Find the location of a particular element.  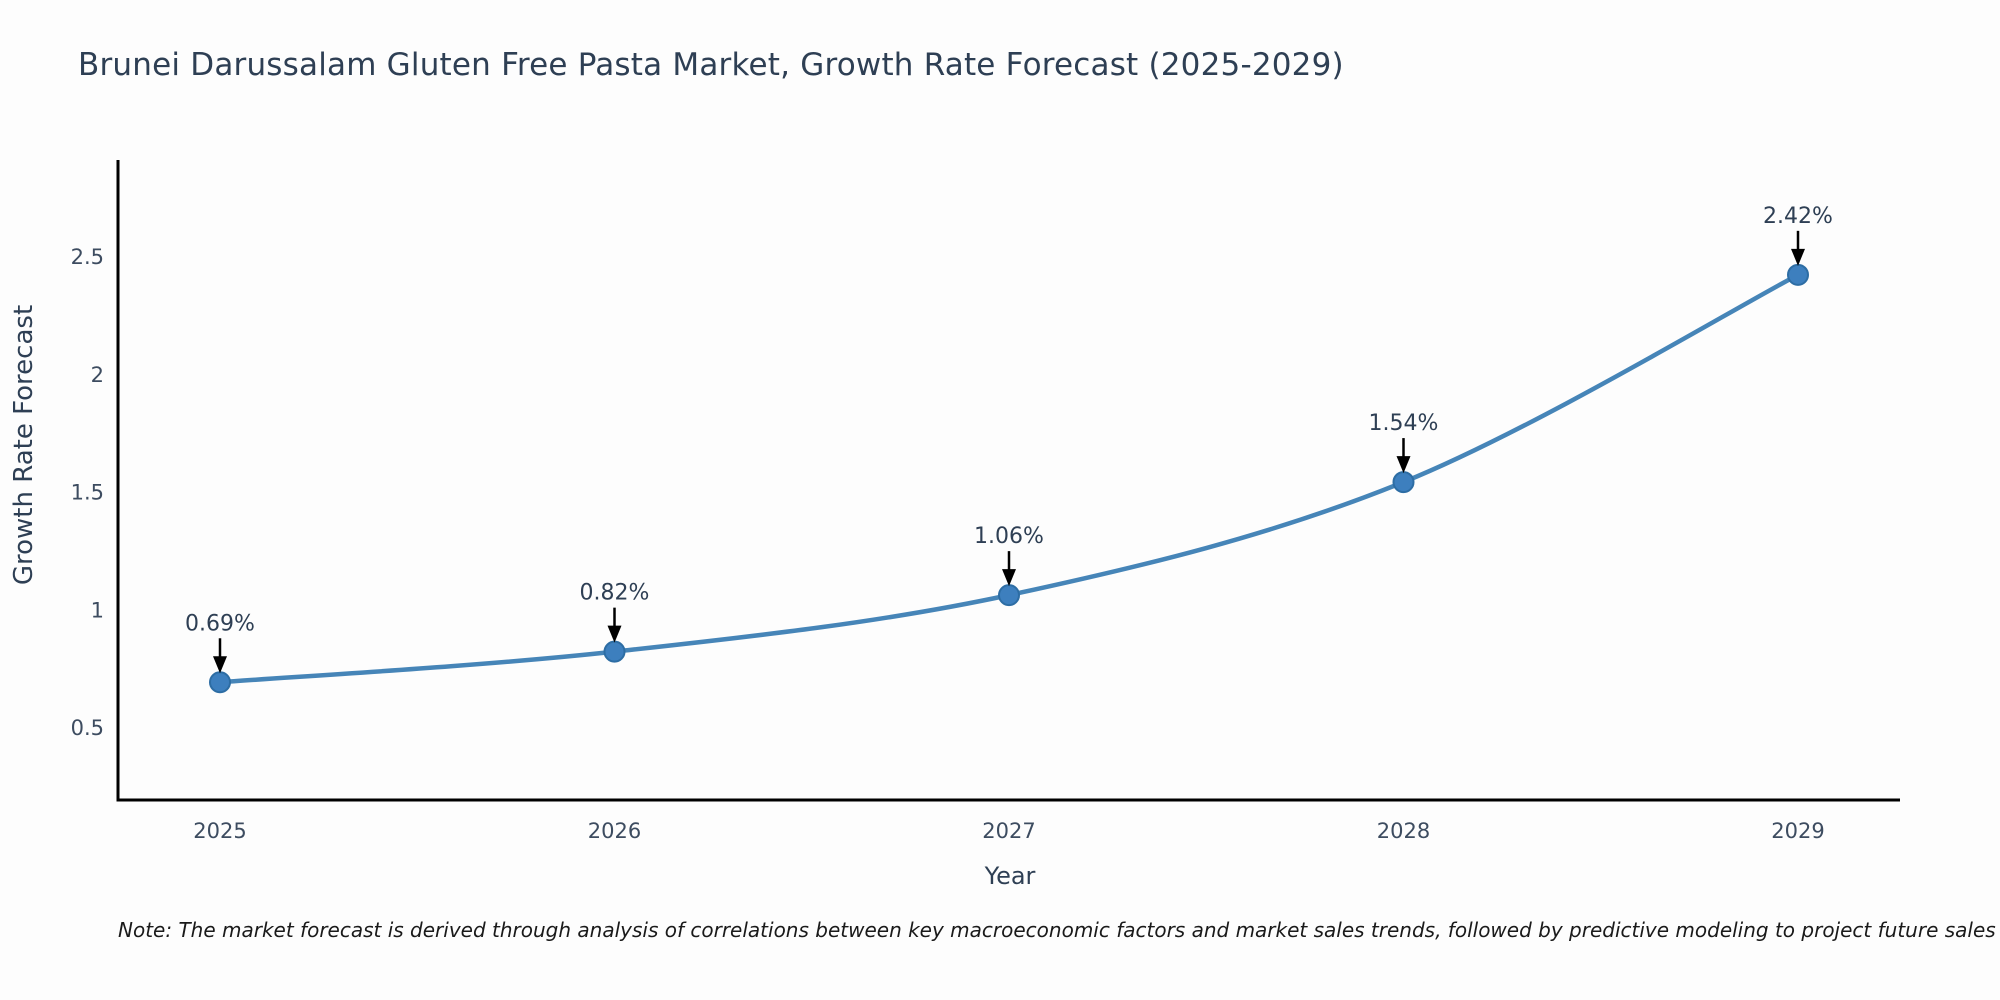

data-point-value-label: 2.42% is located at coordinates (1798, 216).